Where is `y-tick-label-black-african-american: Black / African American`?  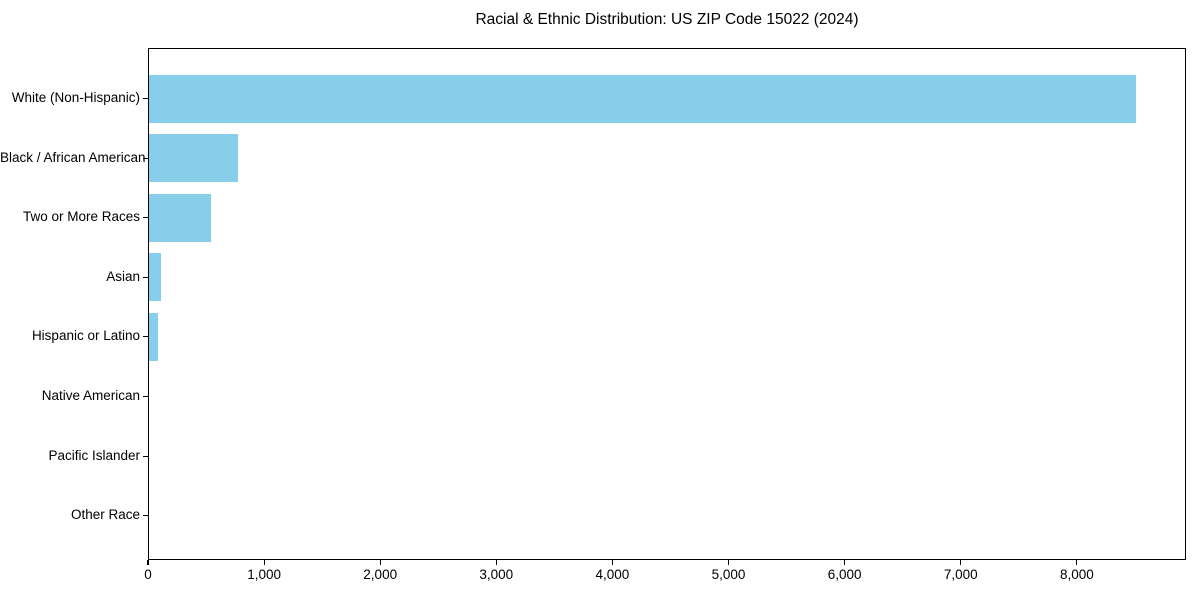
y-tick-label-black-african-american: Black / African American is located at coordinates (73, 157).